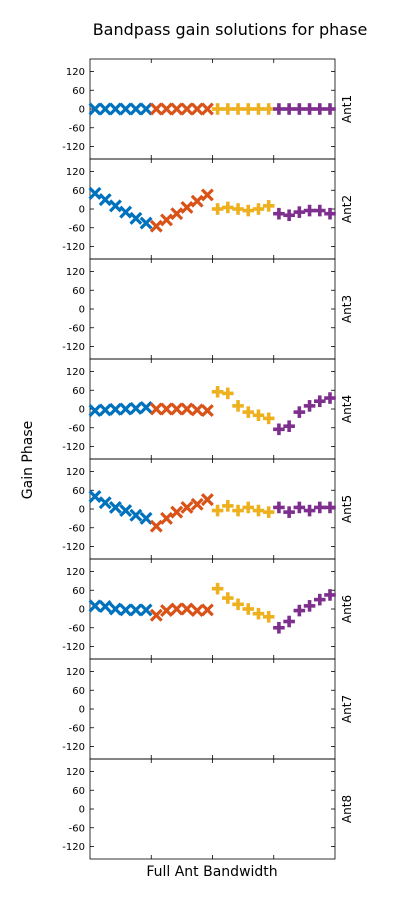  Describe the element at coordinates (77, 528) in the screenshot. I see `y-tick-label: -60` at that location.